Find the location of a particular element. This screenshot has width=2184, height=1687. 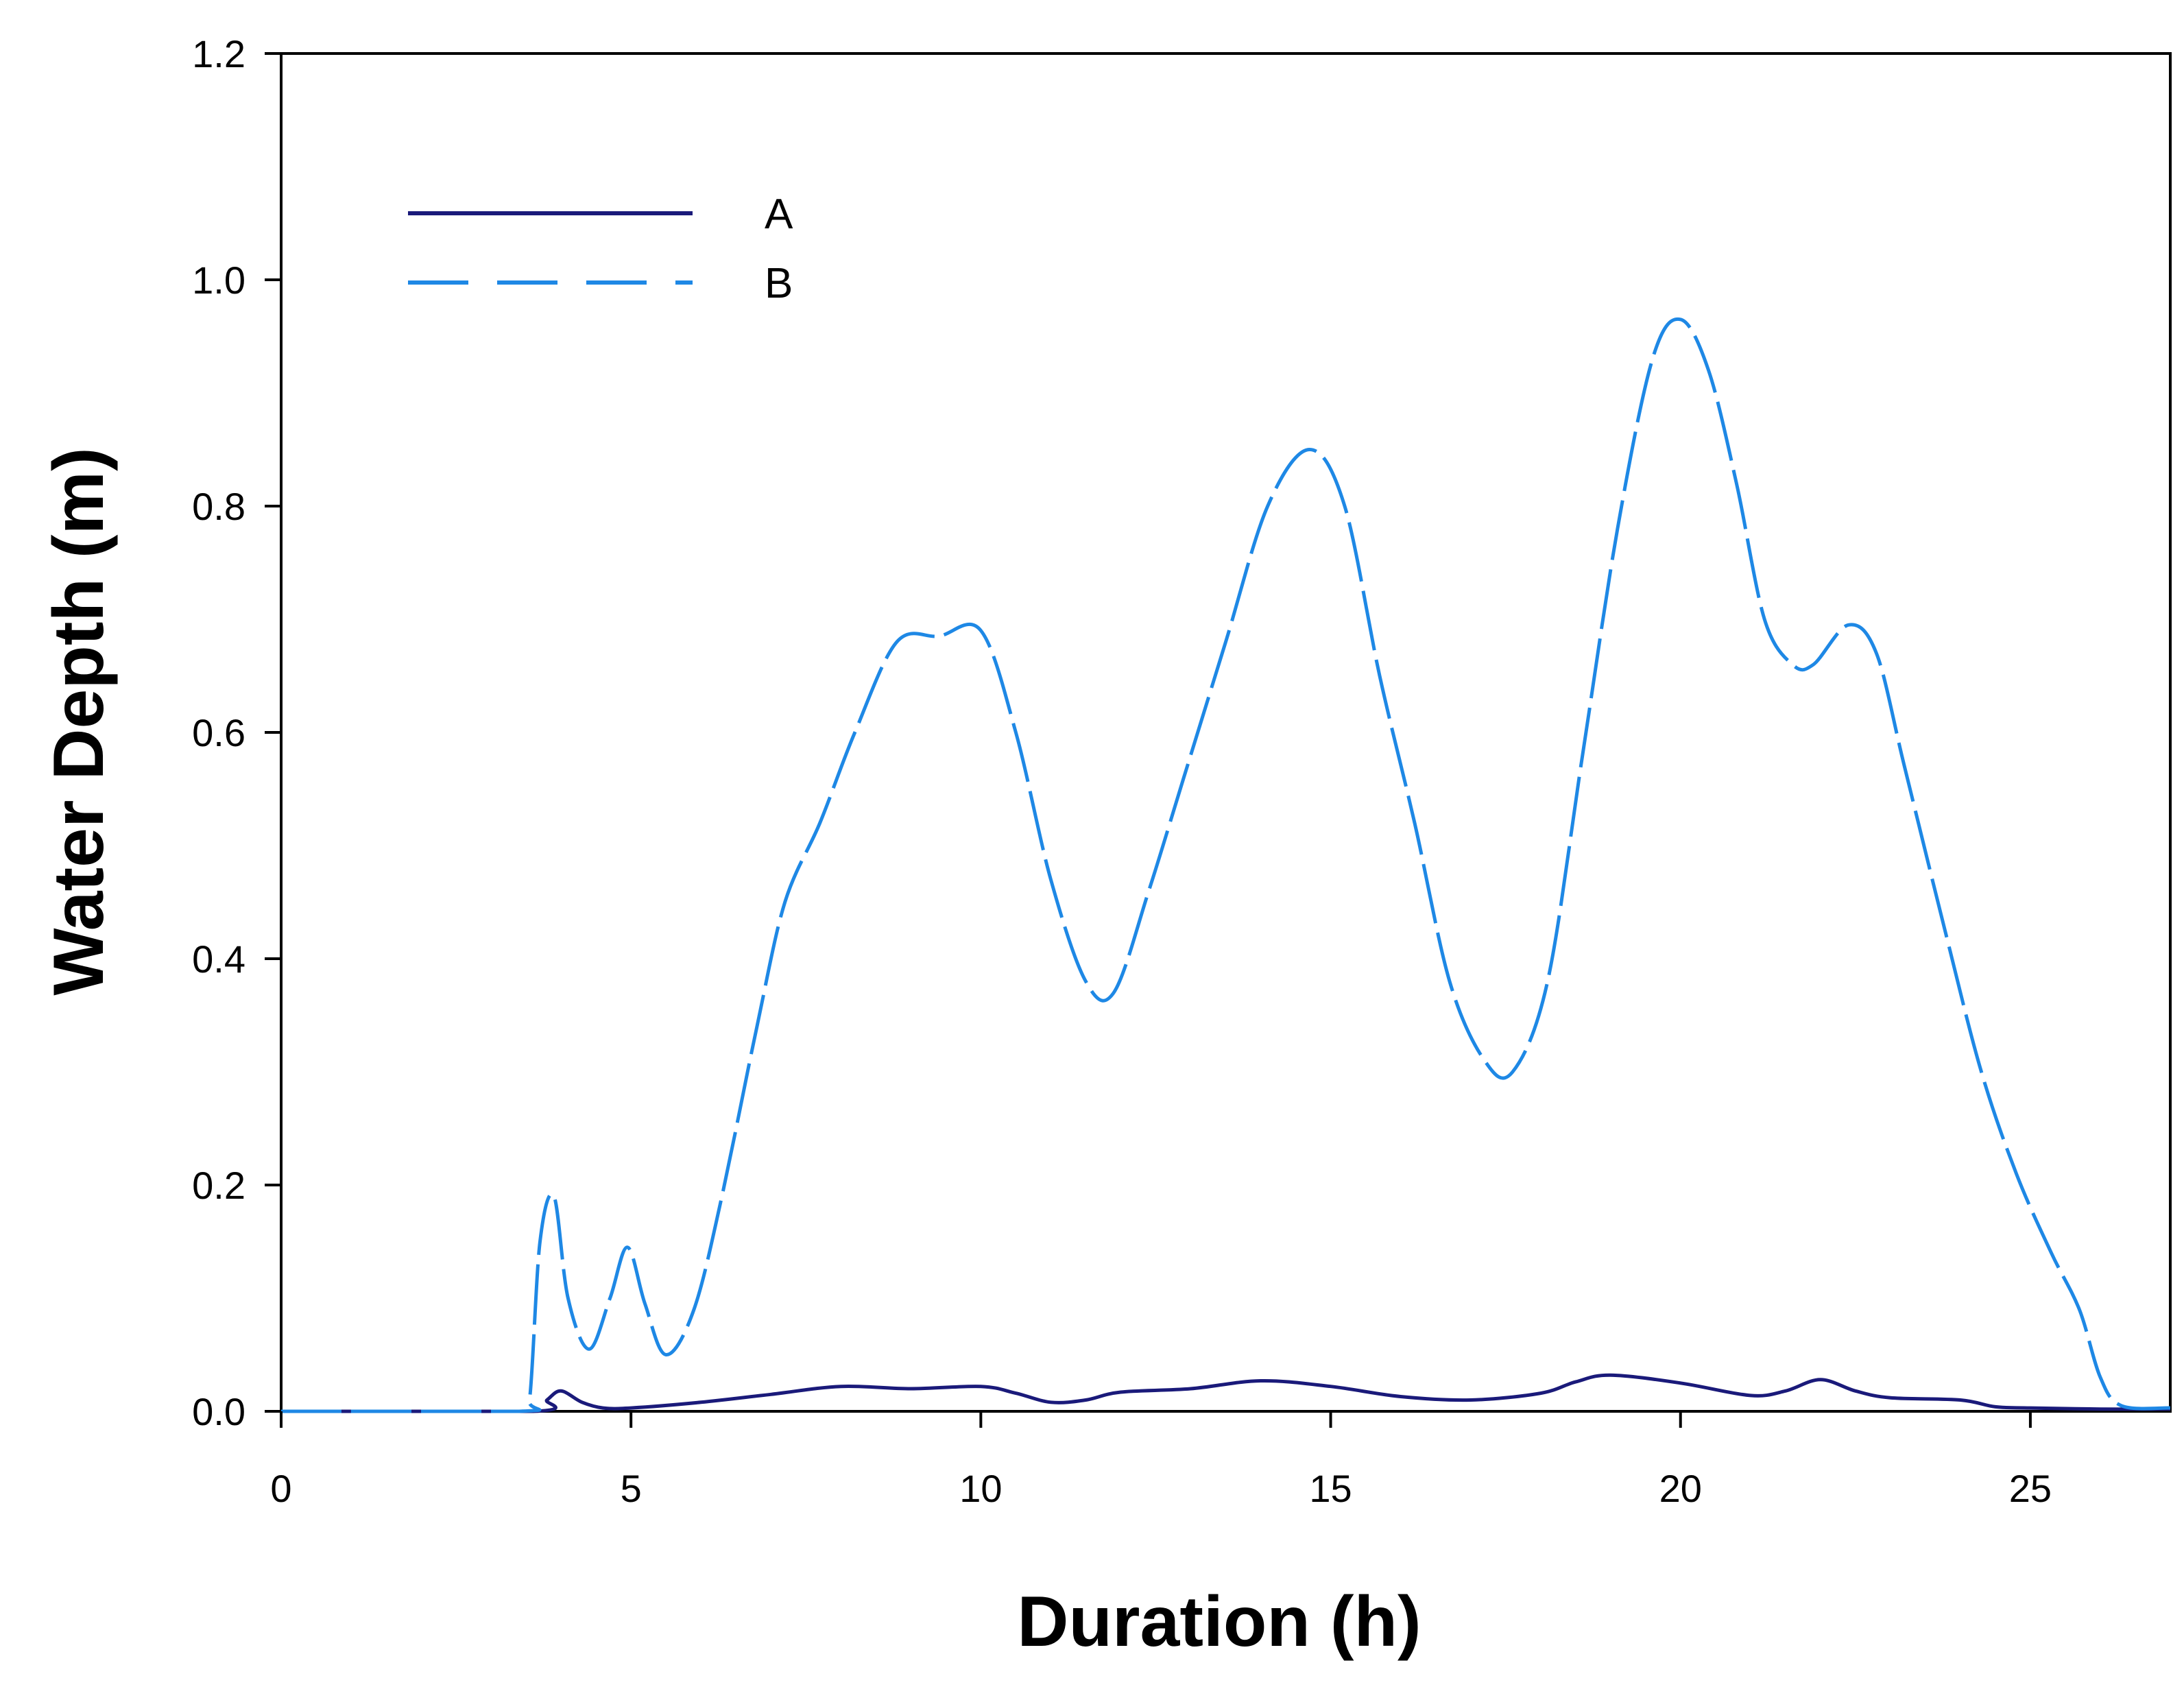

y-tick-label: 1.2 is located at coordinates (218, 53).